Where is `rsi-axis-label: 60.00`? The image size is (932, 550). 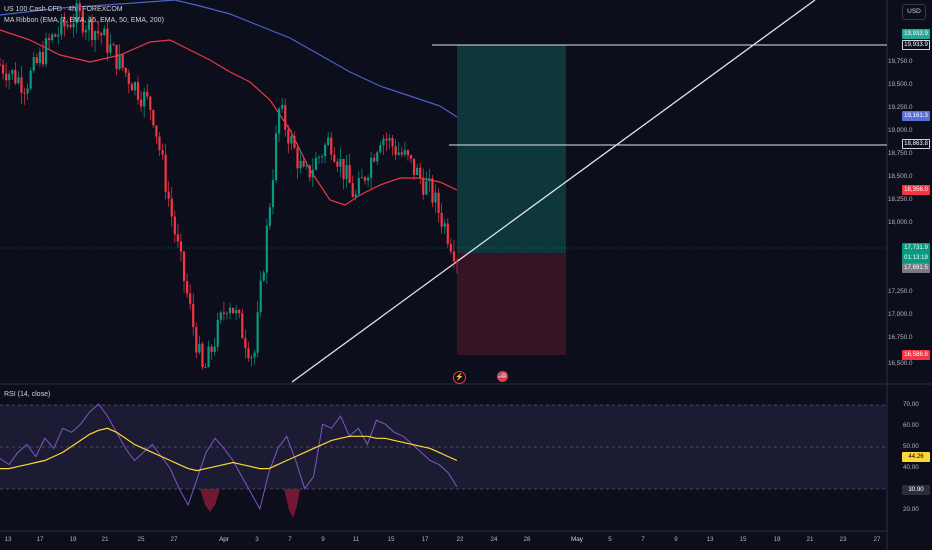 rsi-axis-label: 60.00 is located at coordinates (911, 425).